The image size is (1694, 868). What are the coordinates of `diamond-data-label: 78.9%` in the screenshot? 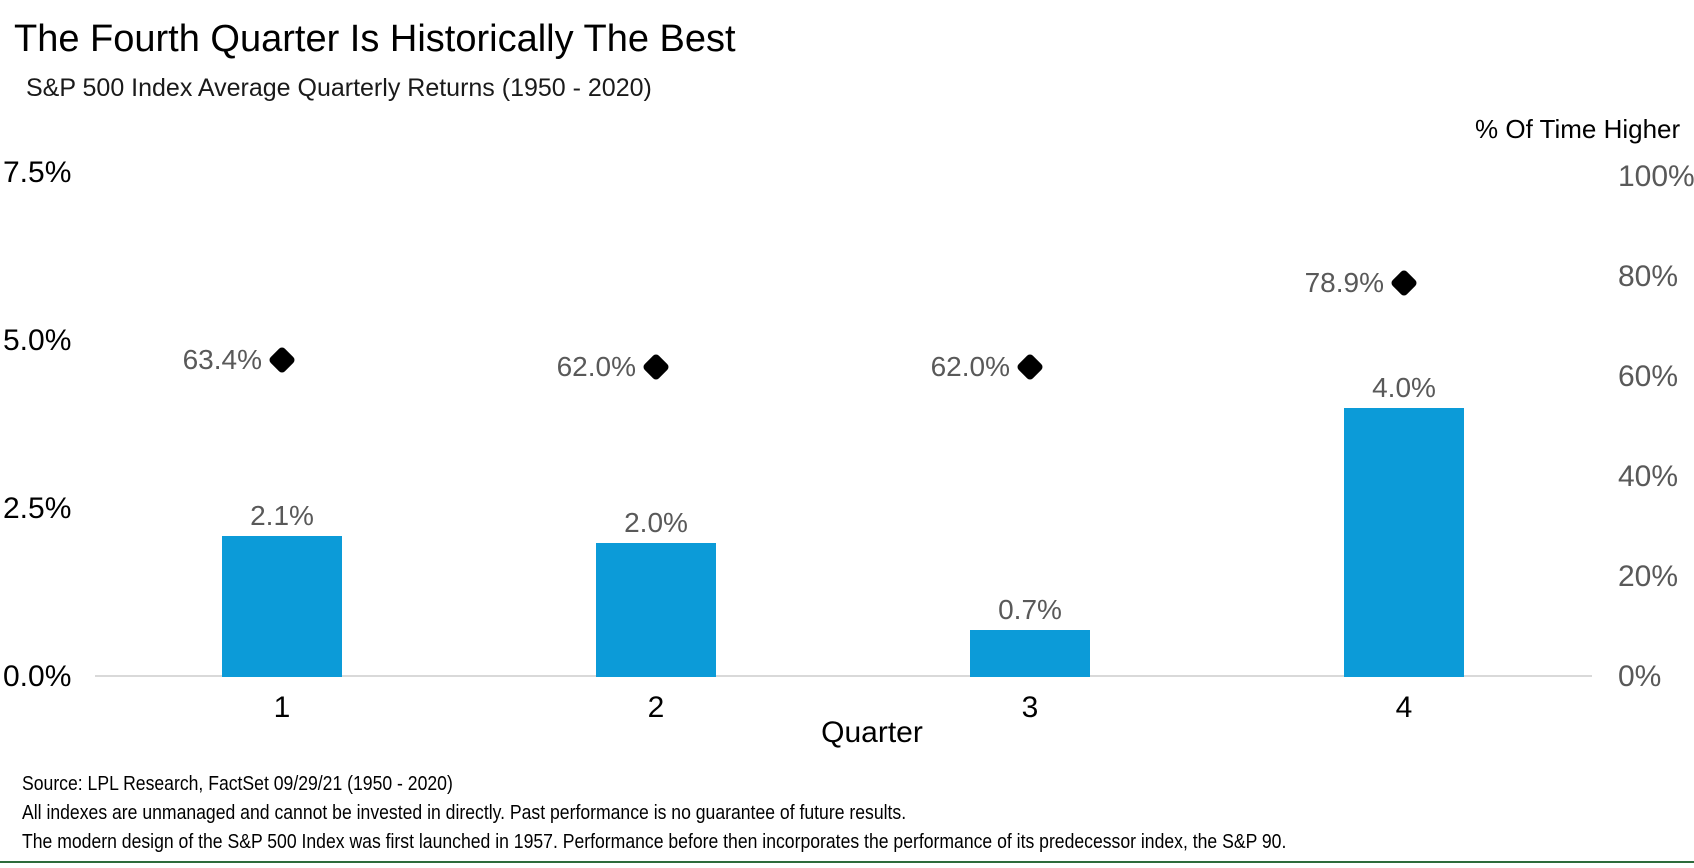 It's located at (1344, 282).